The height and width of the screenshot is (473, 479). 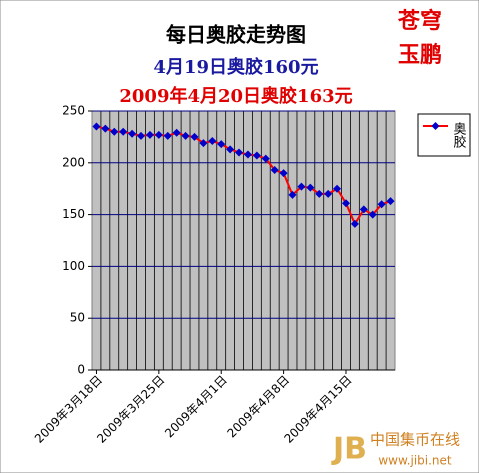 What do you see at coordinates (459, 135) in the screenshot?
I see `legend-label: 奥胶` at bounding box center [459, 135].